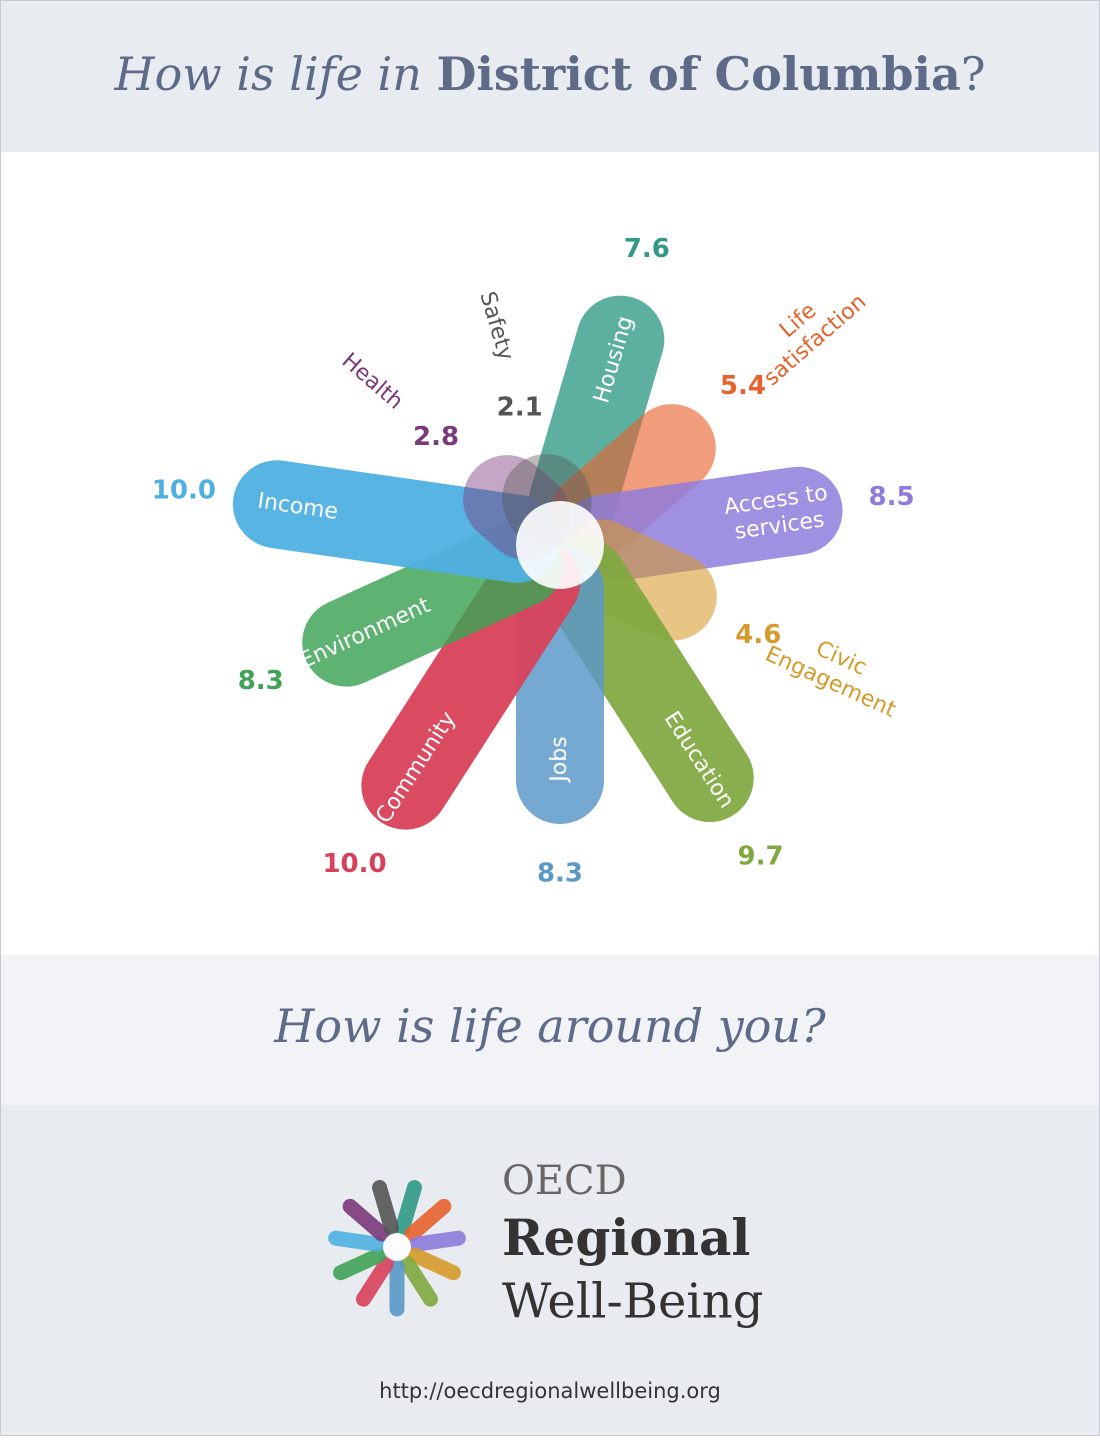 The height and width of the screenshot is (1440, 1100). I want to click on prompt-band, so click(550, 1030).